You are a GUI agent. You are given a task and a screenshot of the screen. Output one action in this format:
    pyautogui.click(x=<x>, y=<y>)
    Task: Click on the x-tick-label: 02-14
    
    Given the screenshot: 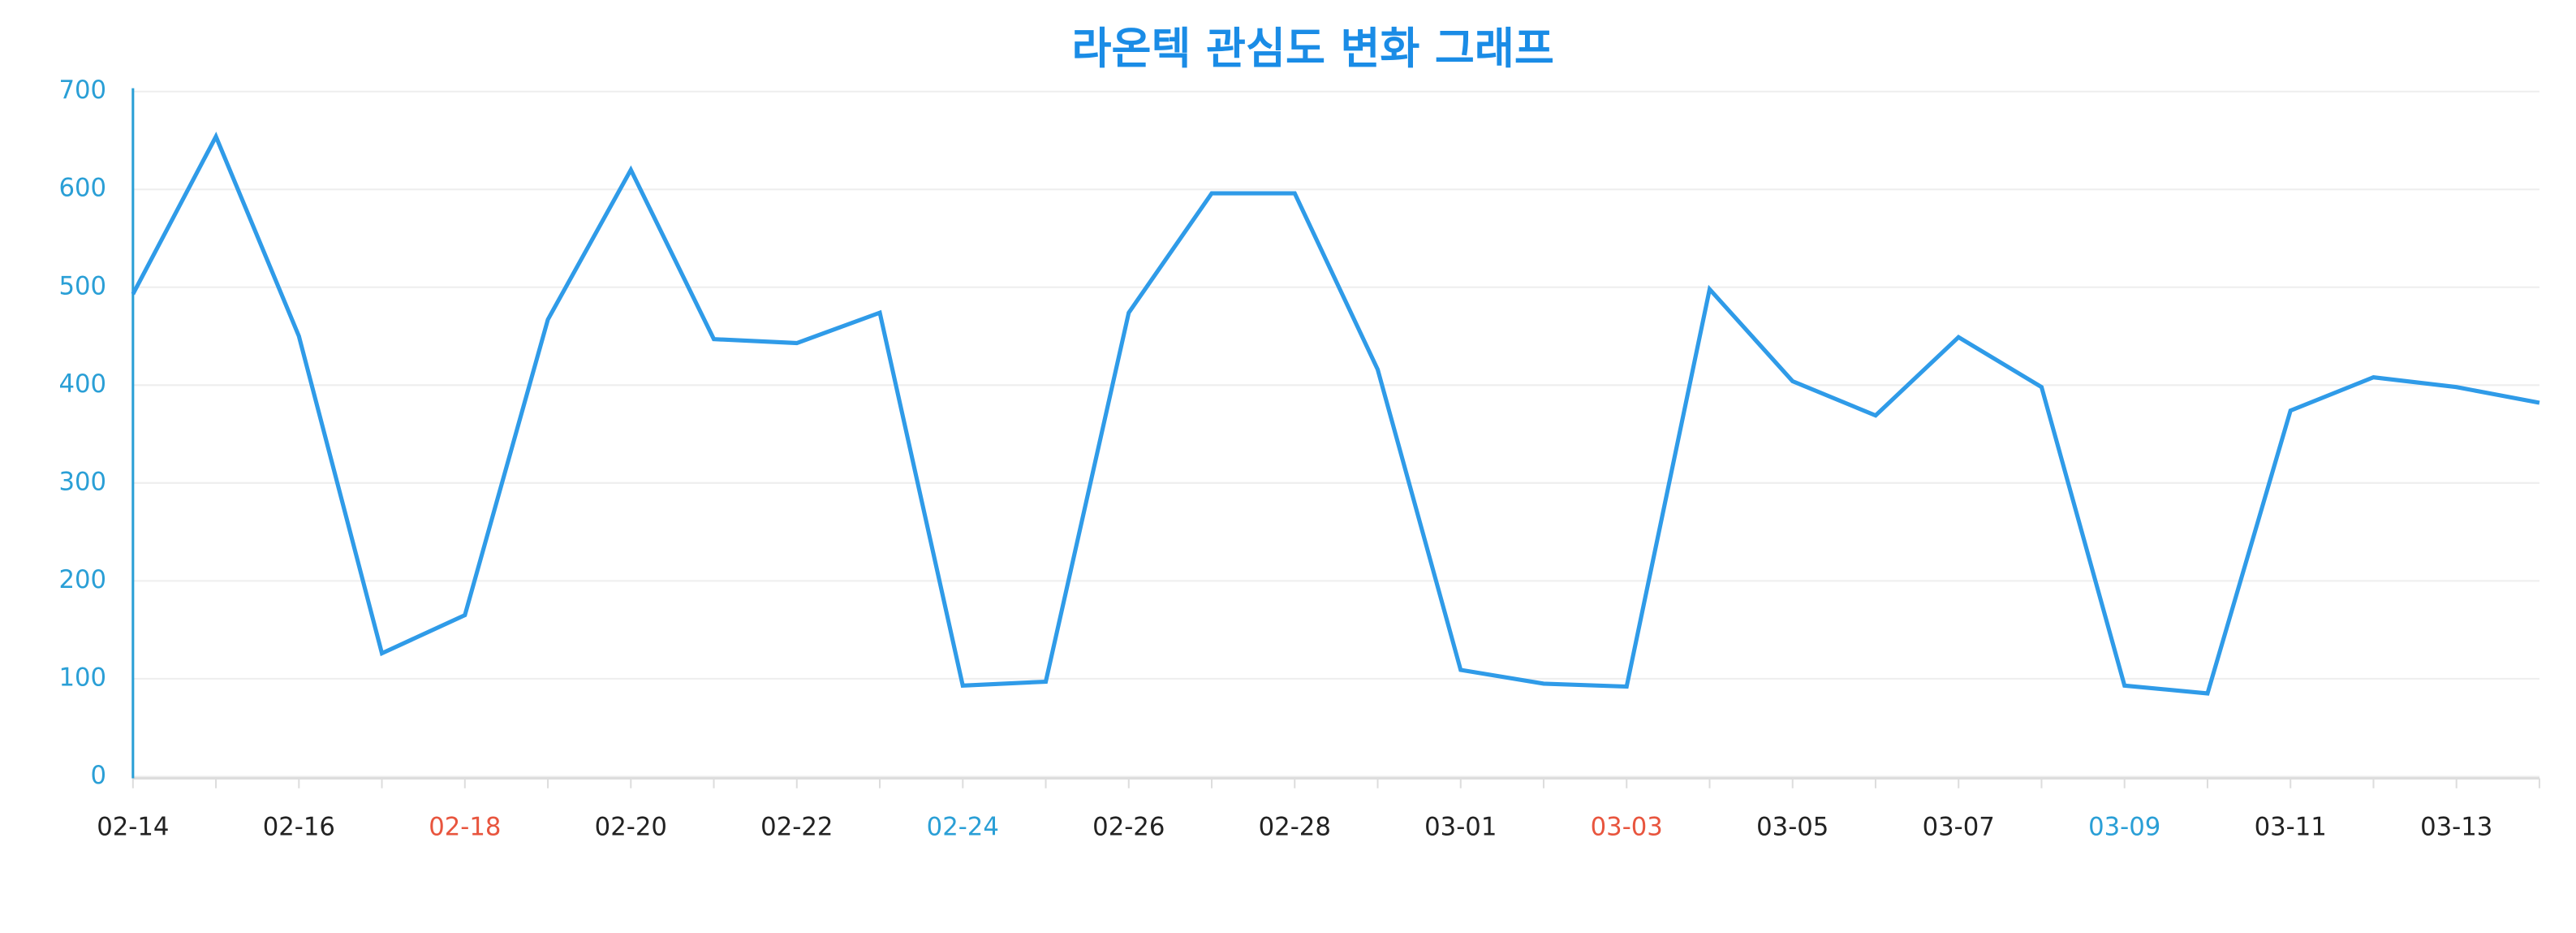 What is the action you would take?
    pyautogui.click(x=133, y=826)
    